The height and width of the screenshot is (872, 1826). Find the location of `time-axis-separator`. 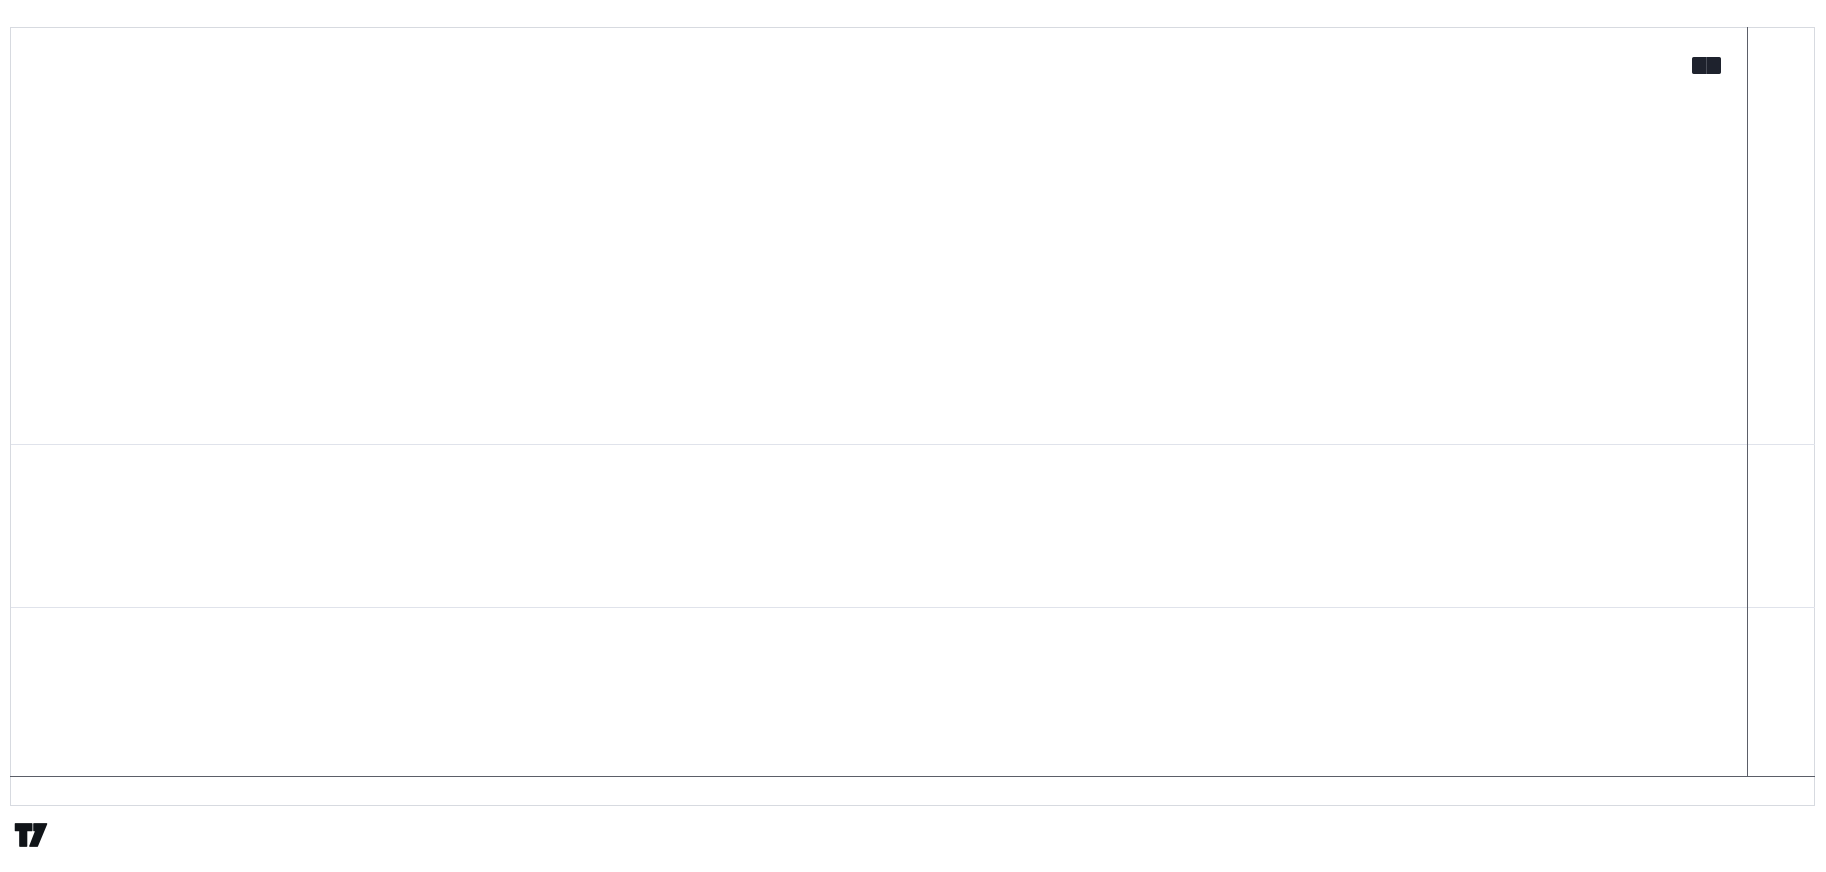

time-axis-separator is located at coordinates (912, 776).